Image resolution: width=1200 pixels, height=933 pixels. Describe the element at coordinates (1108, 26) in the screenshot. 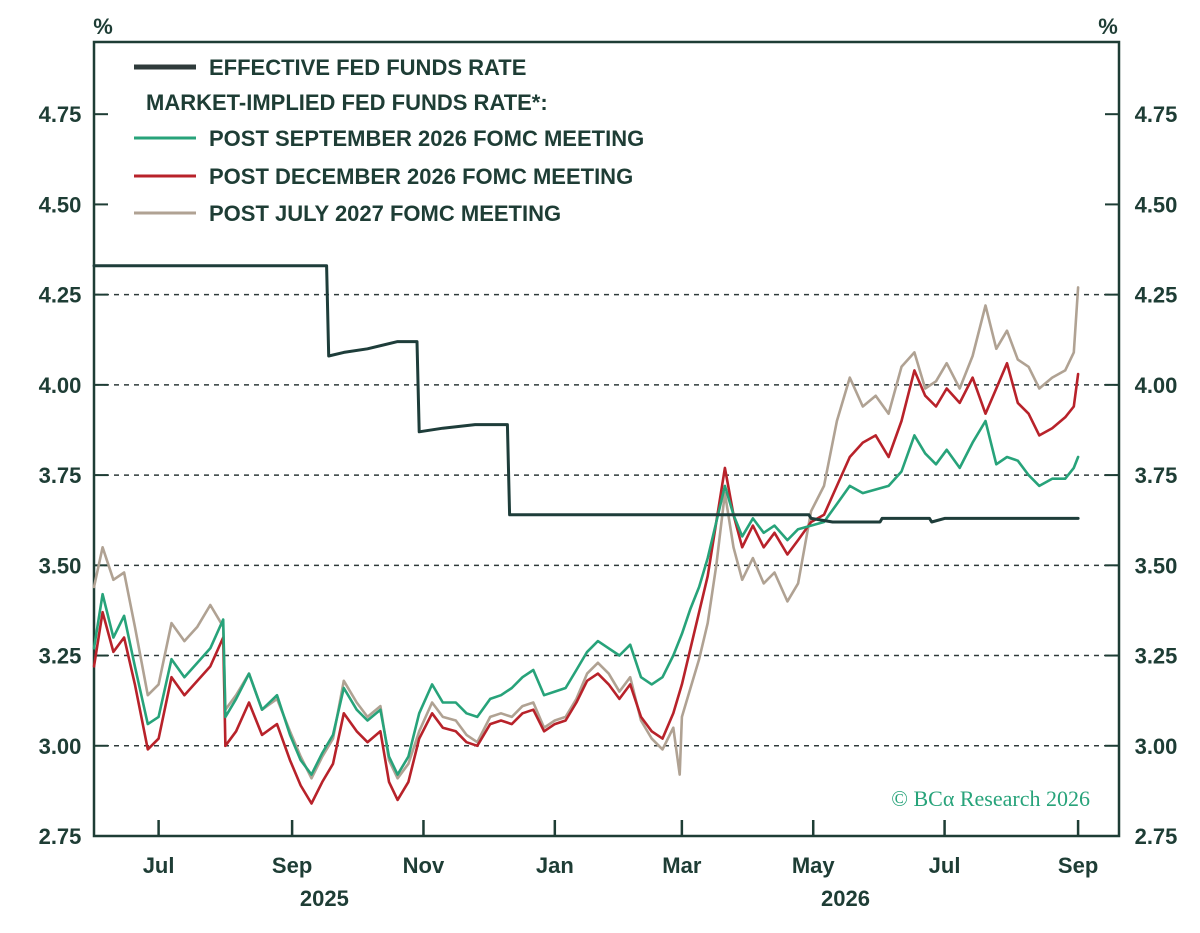

I see `unit-label-right: %` at that location.